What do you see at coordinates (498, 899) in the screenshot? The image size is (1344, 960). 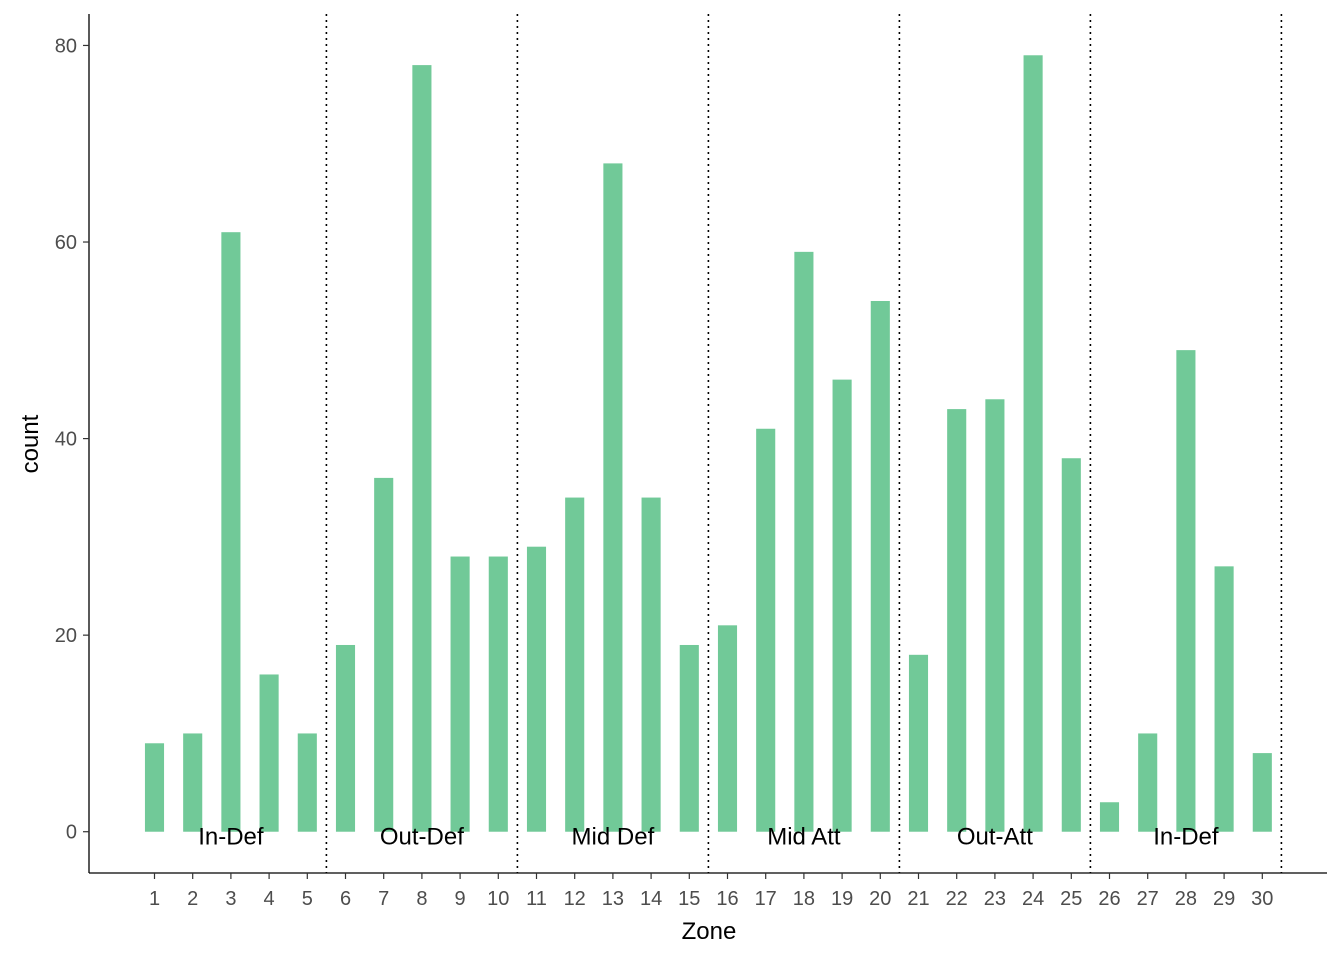 I see `x-tick-label: 10` at bounding box center [498, 899].